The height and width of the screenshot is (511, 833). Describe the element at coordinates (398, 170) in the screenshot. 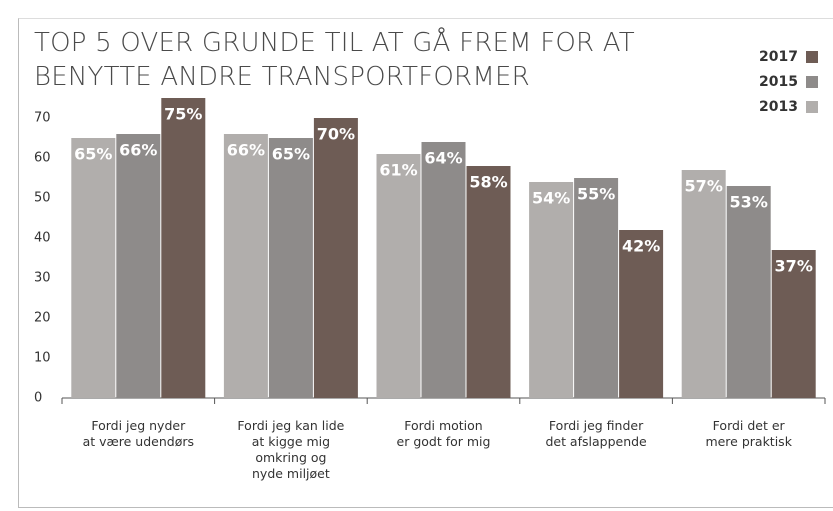

I see `value-label: 61%` at that location.